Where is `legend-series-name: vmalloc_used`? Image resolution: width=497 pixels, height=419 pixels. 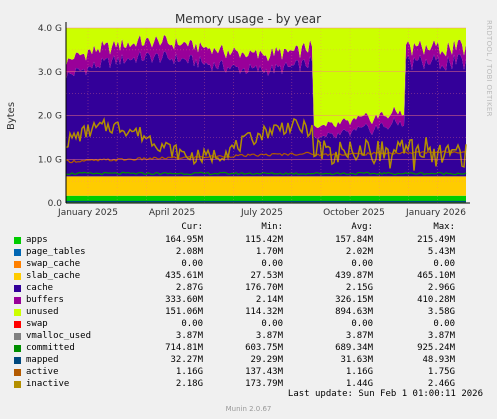
legend-series-name: vmalloc_used is located at coordinates (59, 336).